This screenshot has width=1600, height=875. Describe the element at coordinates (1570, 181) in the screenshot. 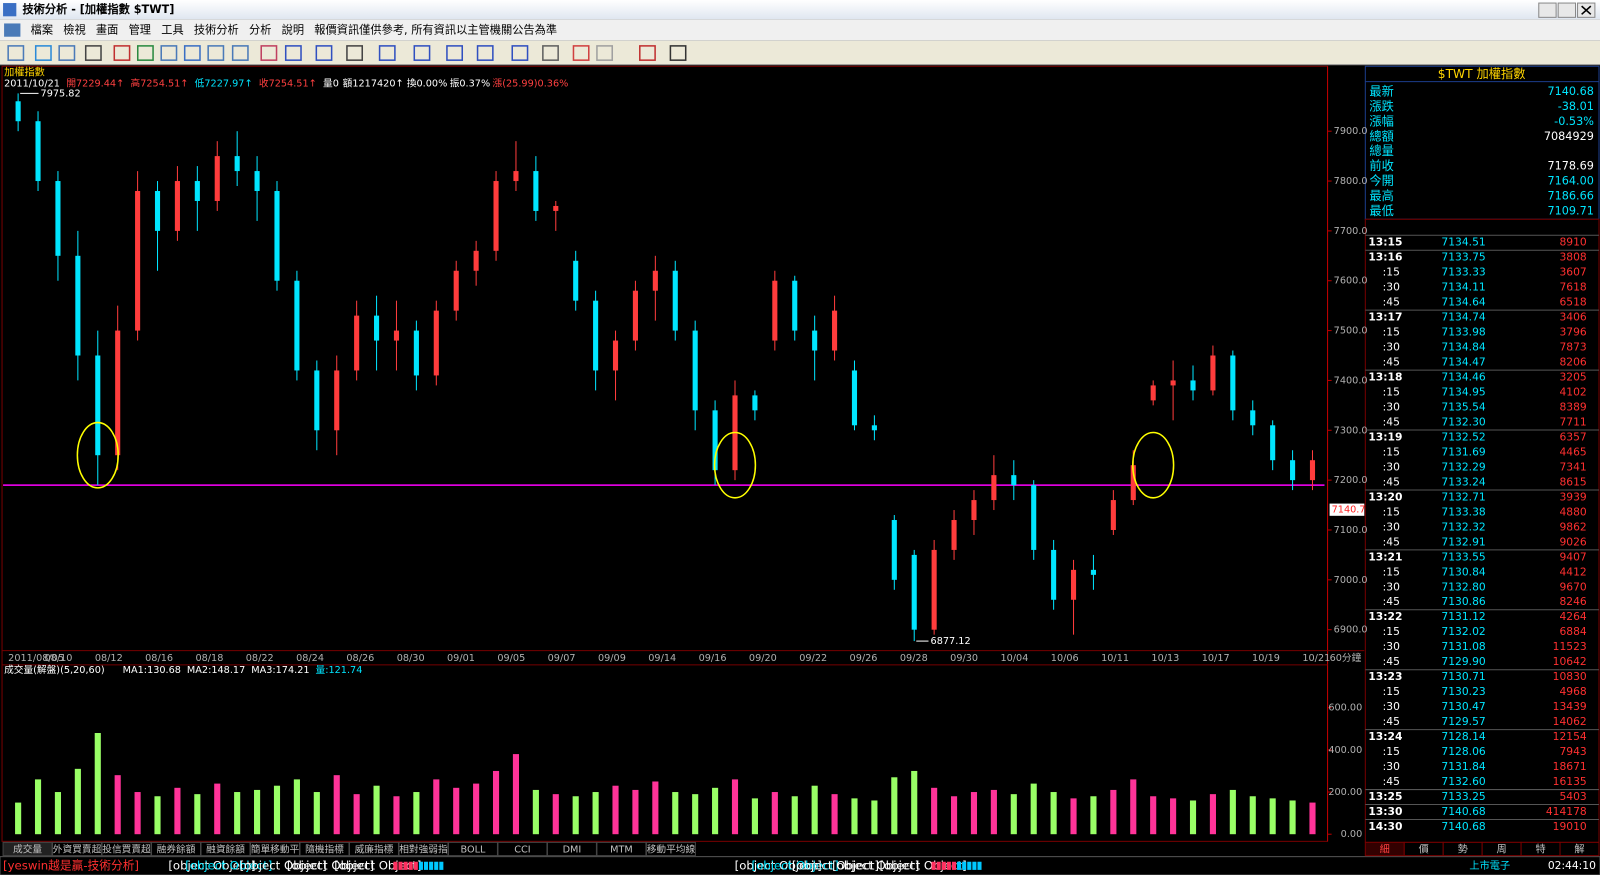

I see `quote-value: 7164.00` at that location.